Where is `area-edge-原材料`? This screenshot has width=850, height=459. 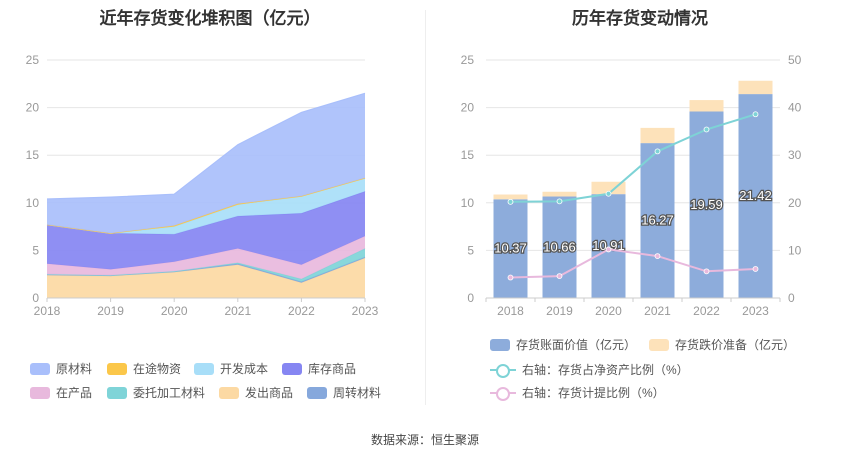
area-edge-原材料 is located at coordinates (206, 146).